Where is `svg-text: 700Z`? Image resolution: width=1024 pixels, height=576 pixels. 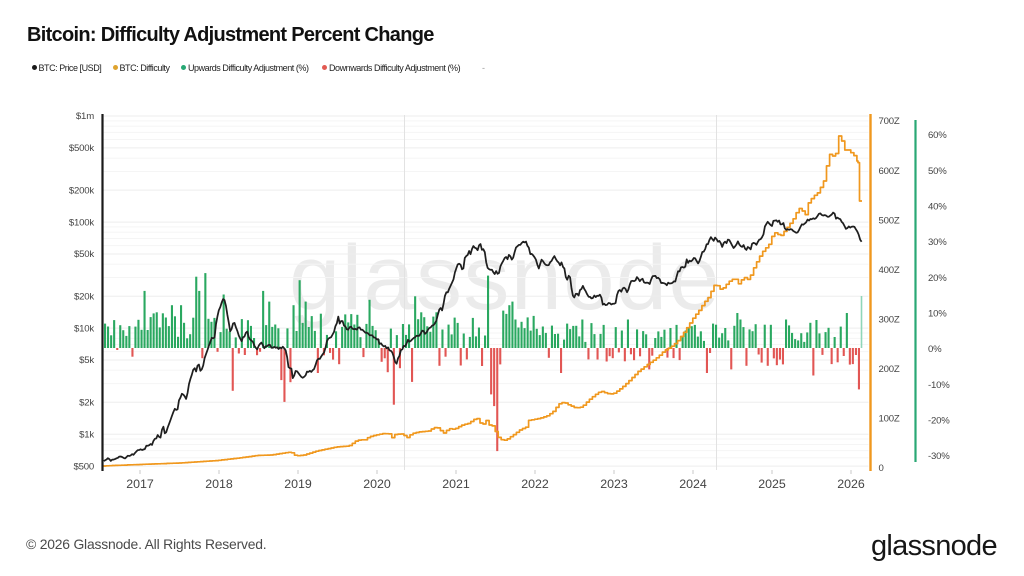 svg-text: 700Z is located at coordinates (889, 121).